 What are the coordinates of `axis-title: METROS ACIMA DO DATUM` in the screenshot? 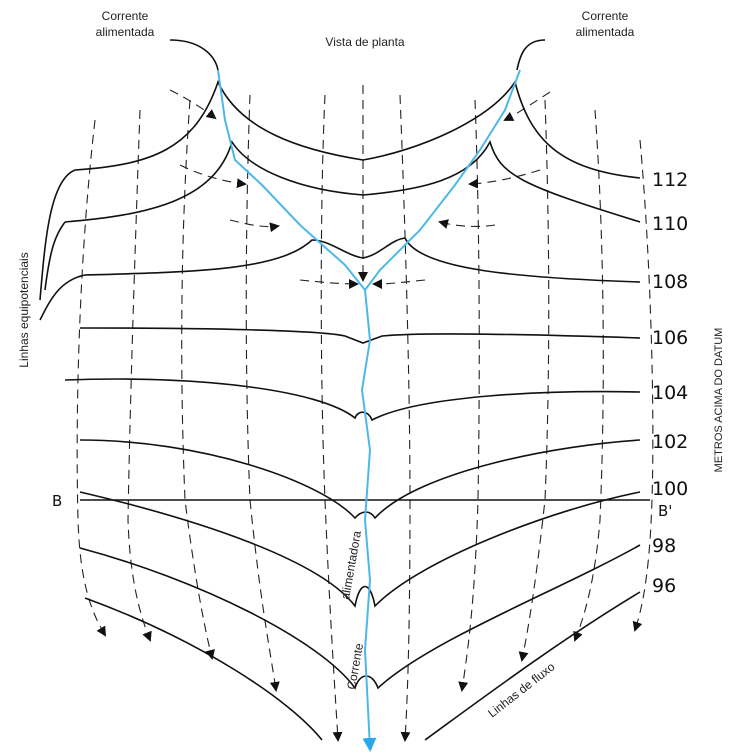 It's located at (719, 400).